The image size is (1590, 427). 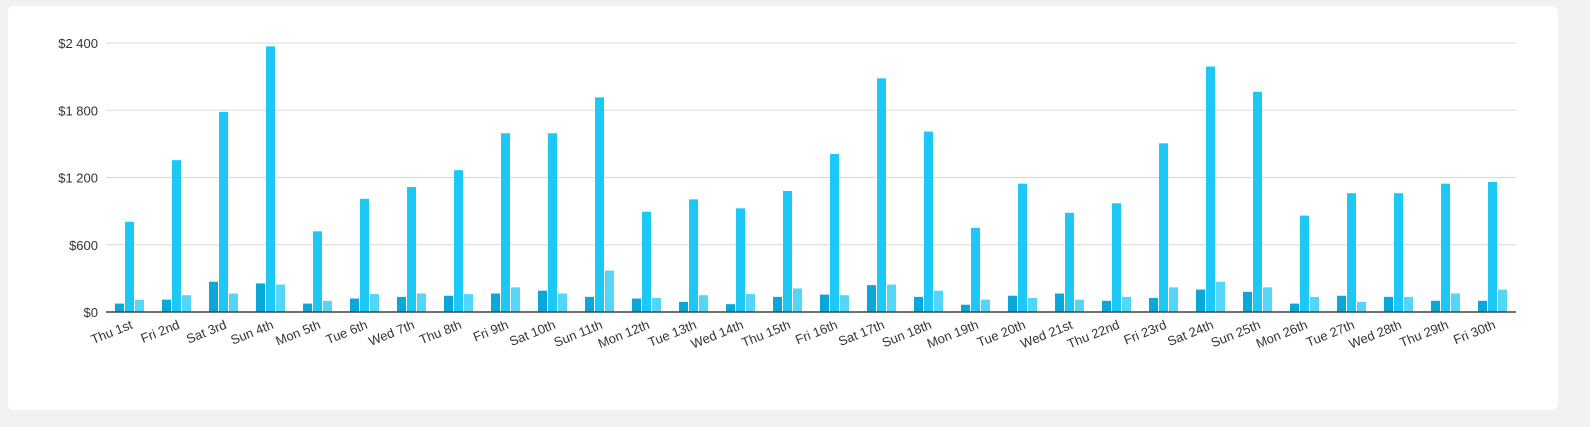 What do you see at coordinates (861, 333) in the screenshot?
I see `x-tick-label: Sat 17th` at bounding box center [861, 333].